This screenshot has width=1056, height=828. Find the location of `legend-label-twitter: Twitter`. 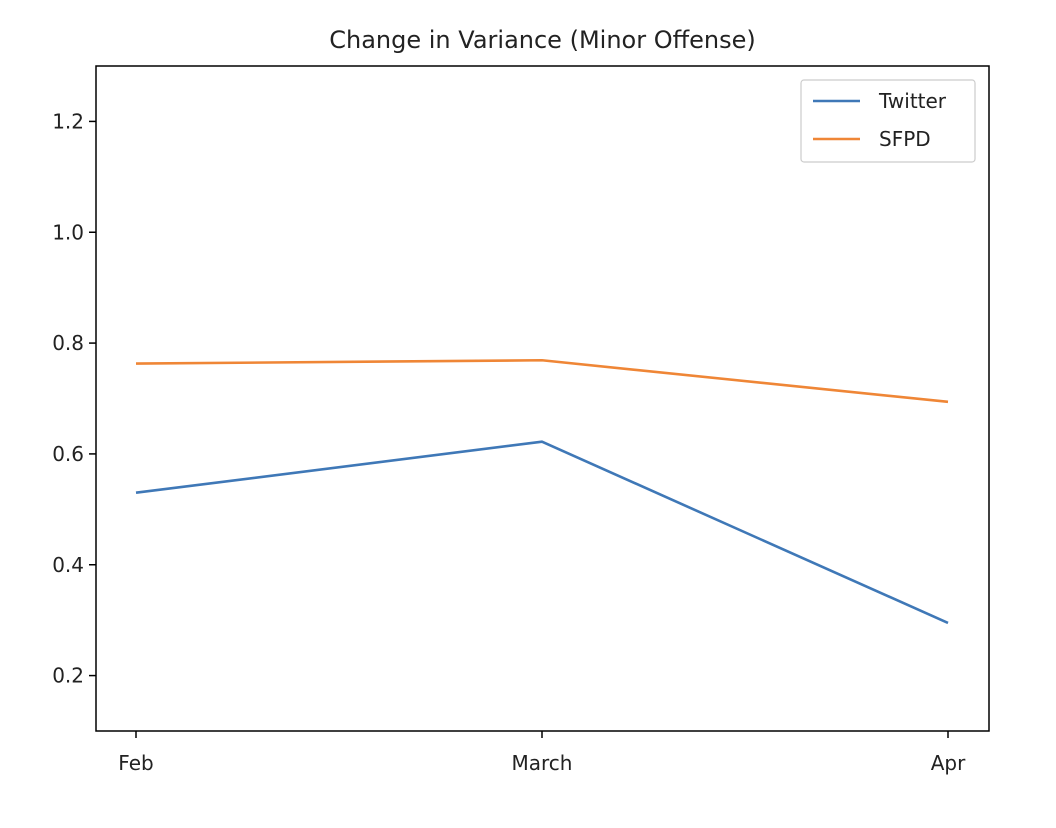

legend-label-twitter: Twitter is located at coordinates (912, 101).